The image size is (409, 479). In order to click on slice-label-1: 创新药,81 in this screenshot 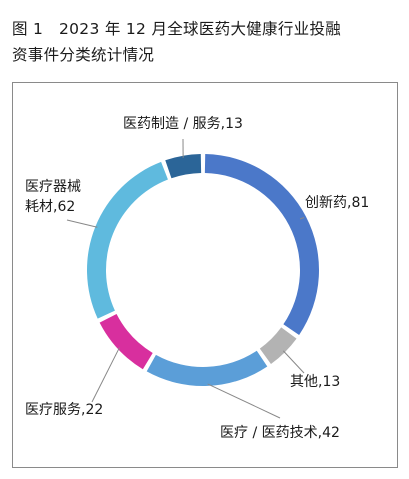, I will do `click(337, 203)`.